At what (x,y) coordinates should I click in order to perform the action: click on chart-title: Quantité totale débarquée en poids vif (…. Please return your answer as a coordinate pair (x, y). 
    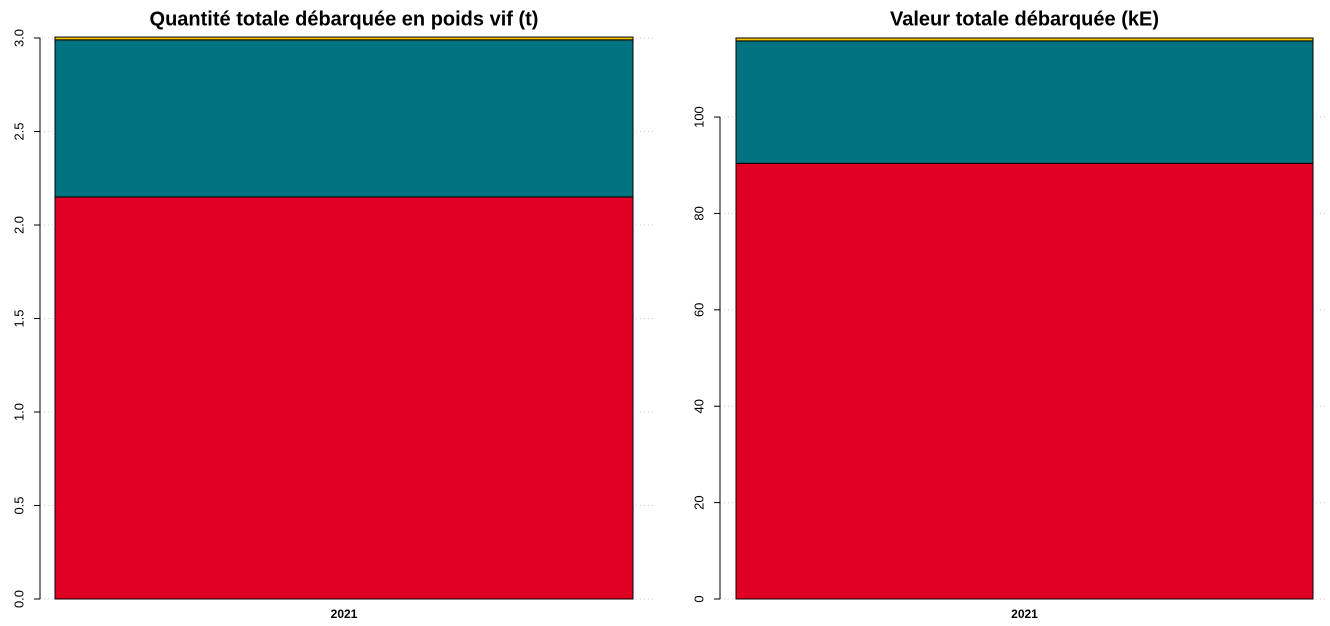
    Looking at the image, I should click on (344, 19).